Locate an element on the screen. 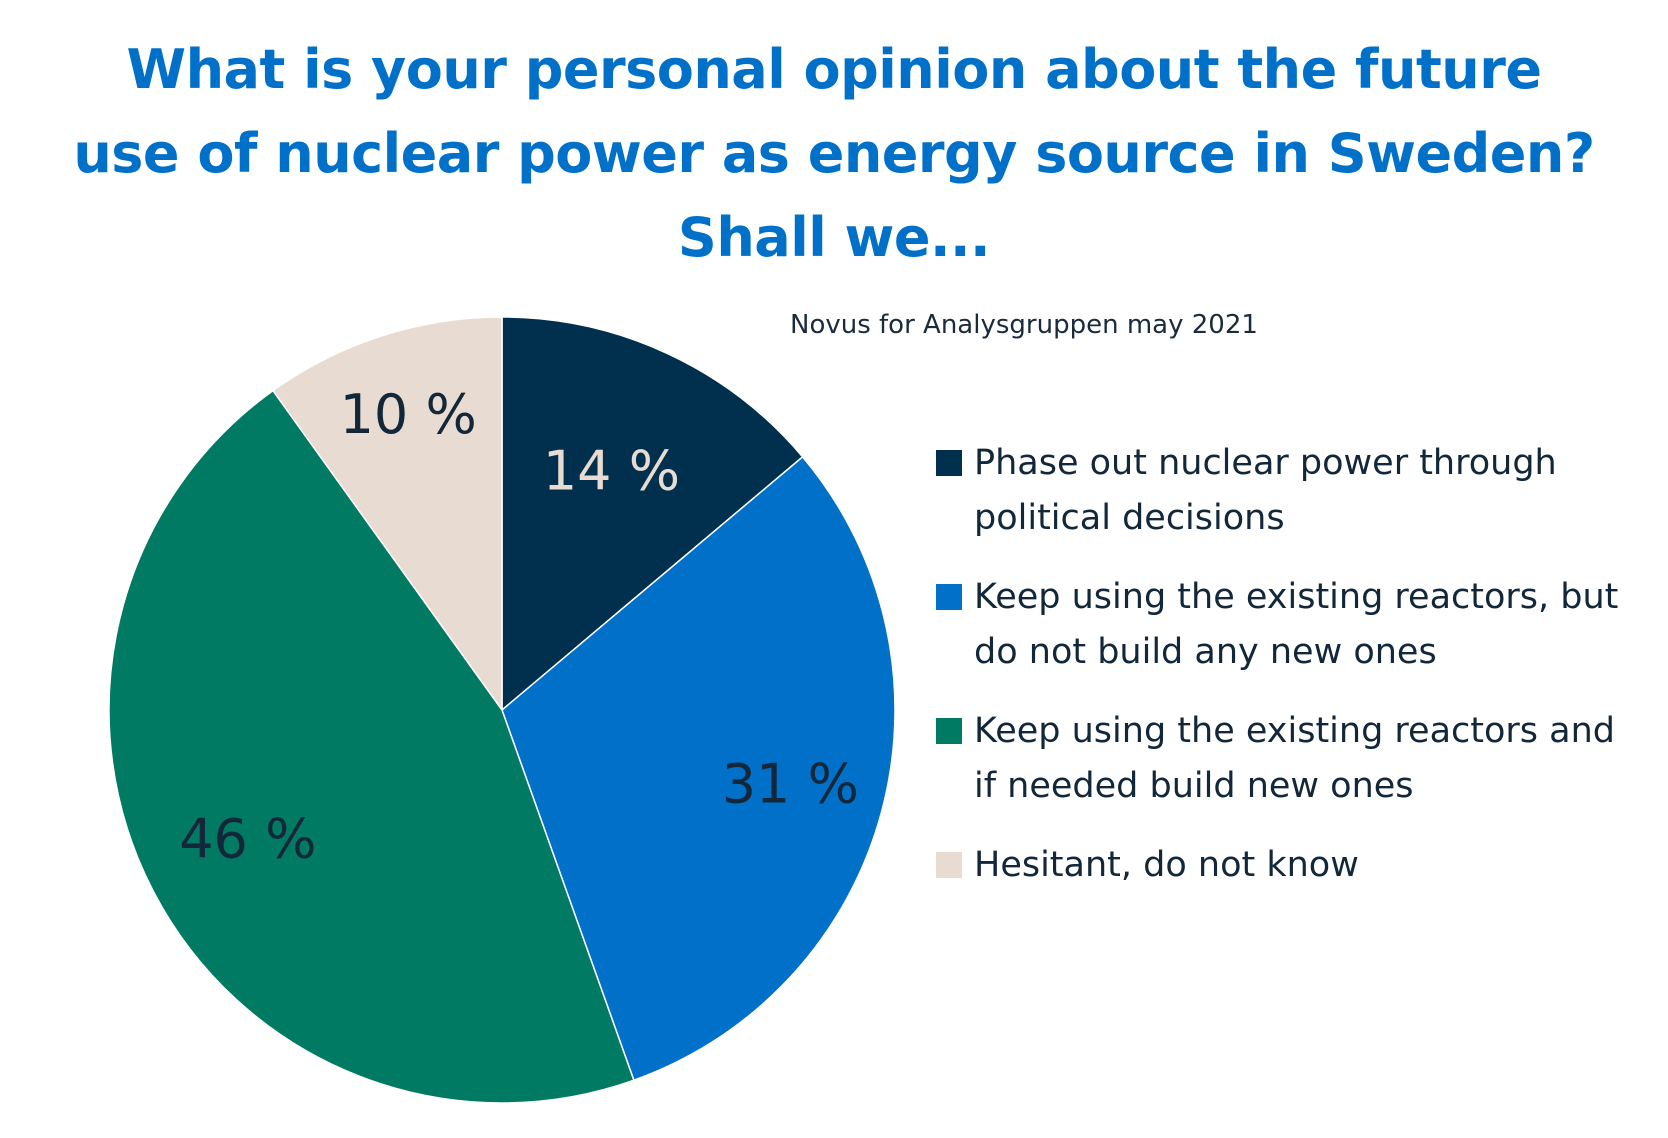  pie-slice-phase-out is located at coordinates (652, 514).